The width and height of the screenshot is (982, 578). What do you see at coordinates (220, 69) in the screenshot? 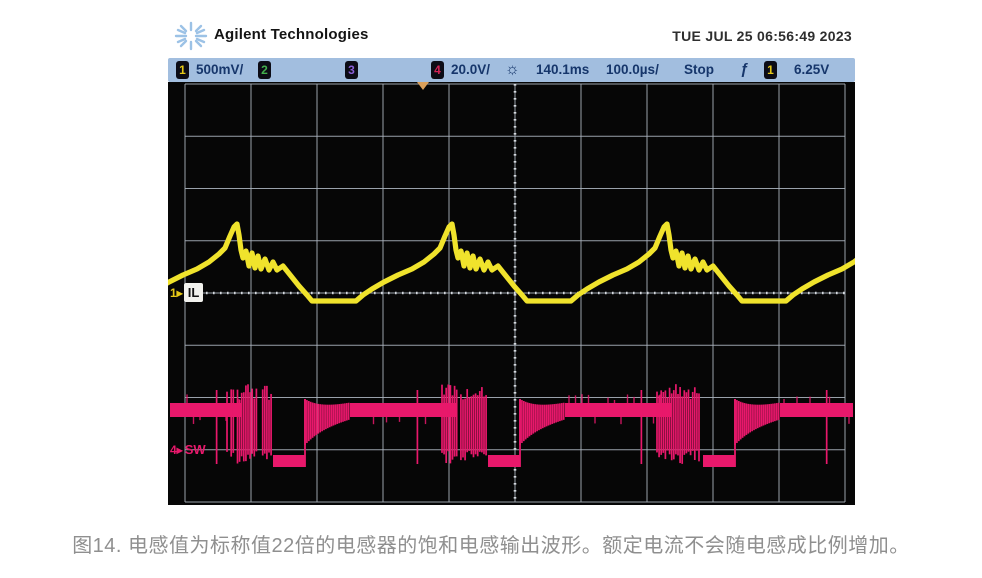
I see `ch1-scale: 500mV/` at bounding box center [220, 69].